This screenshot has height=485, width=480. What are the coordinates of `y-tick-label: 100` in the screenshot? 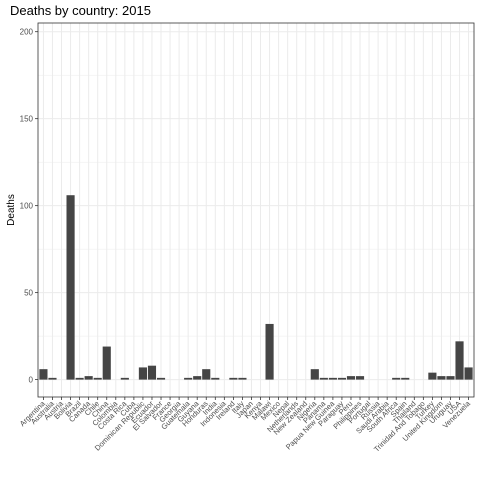 It's located at (27, 206).